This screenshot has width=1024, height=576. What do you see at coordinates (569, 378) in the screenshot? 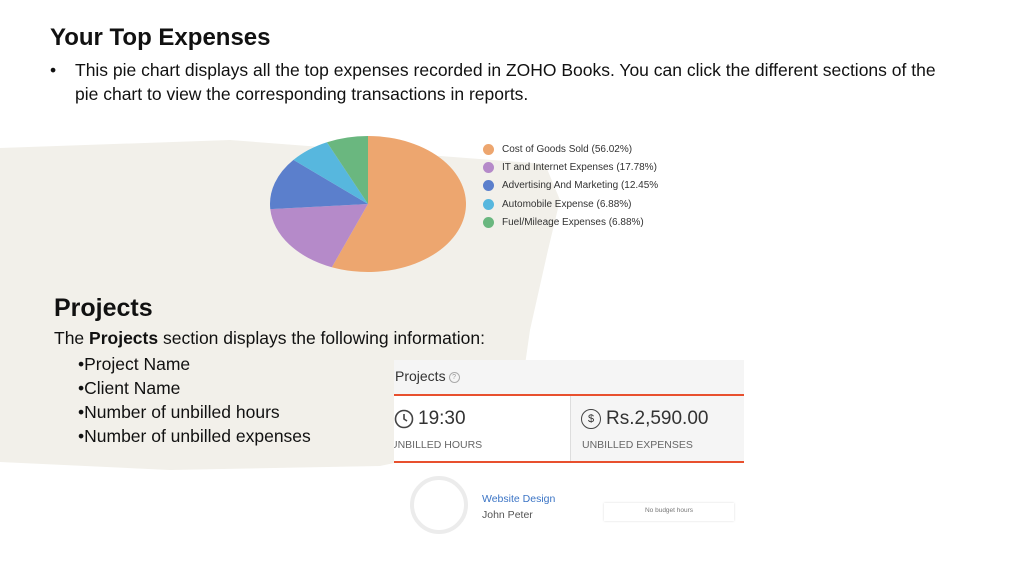
I see `projects-widget-header: Projects?` at bounding box center [569, 378].